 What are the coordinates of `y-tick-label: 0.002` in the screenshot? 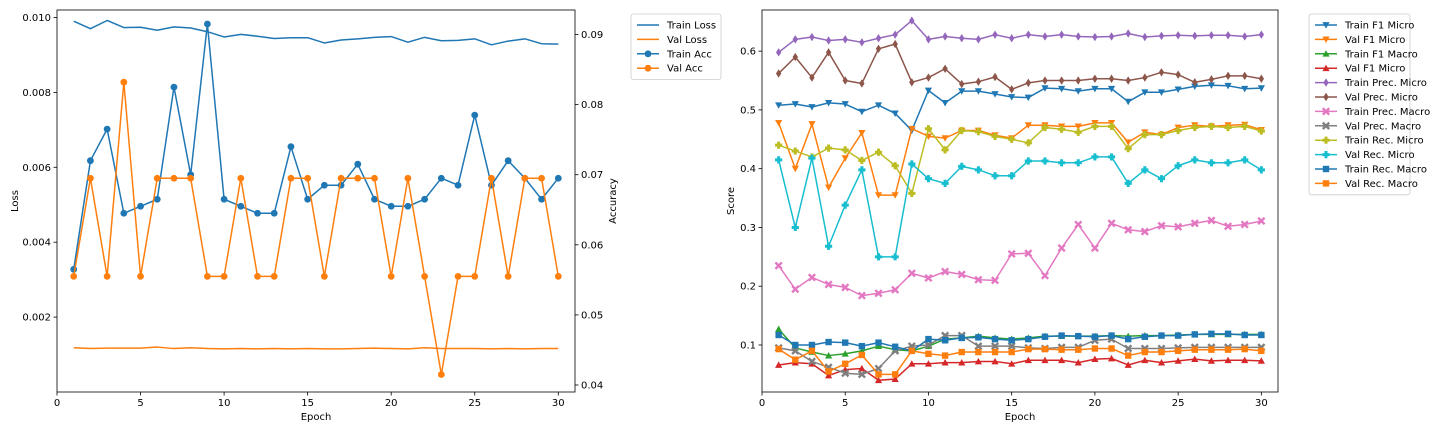 It's located at (36, 318).